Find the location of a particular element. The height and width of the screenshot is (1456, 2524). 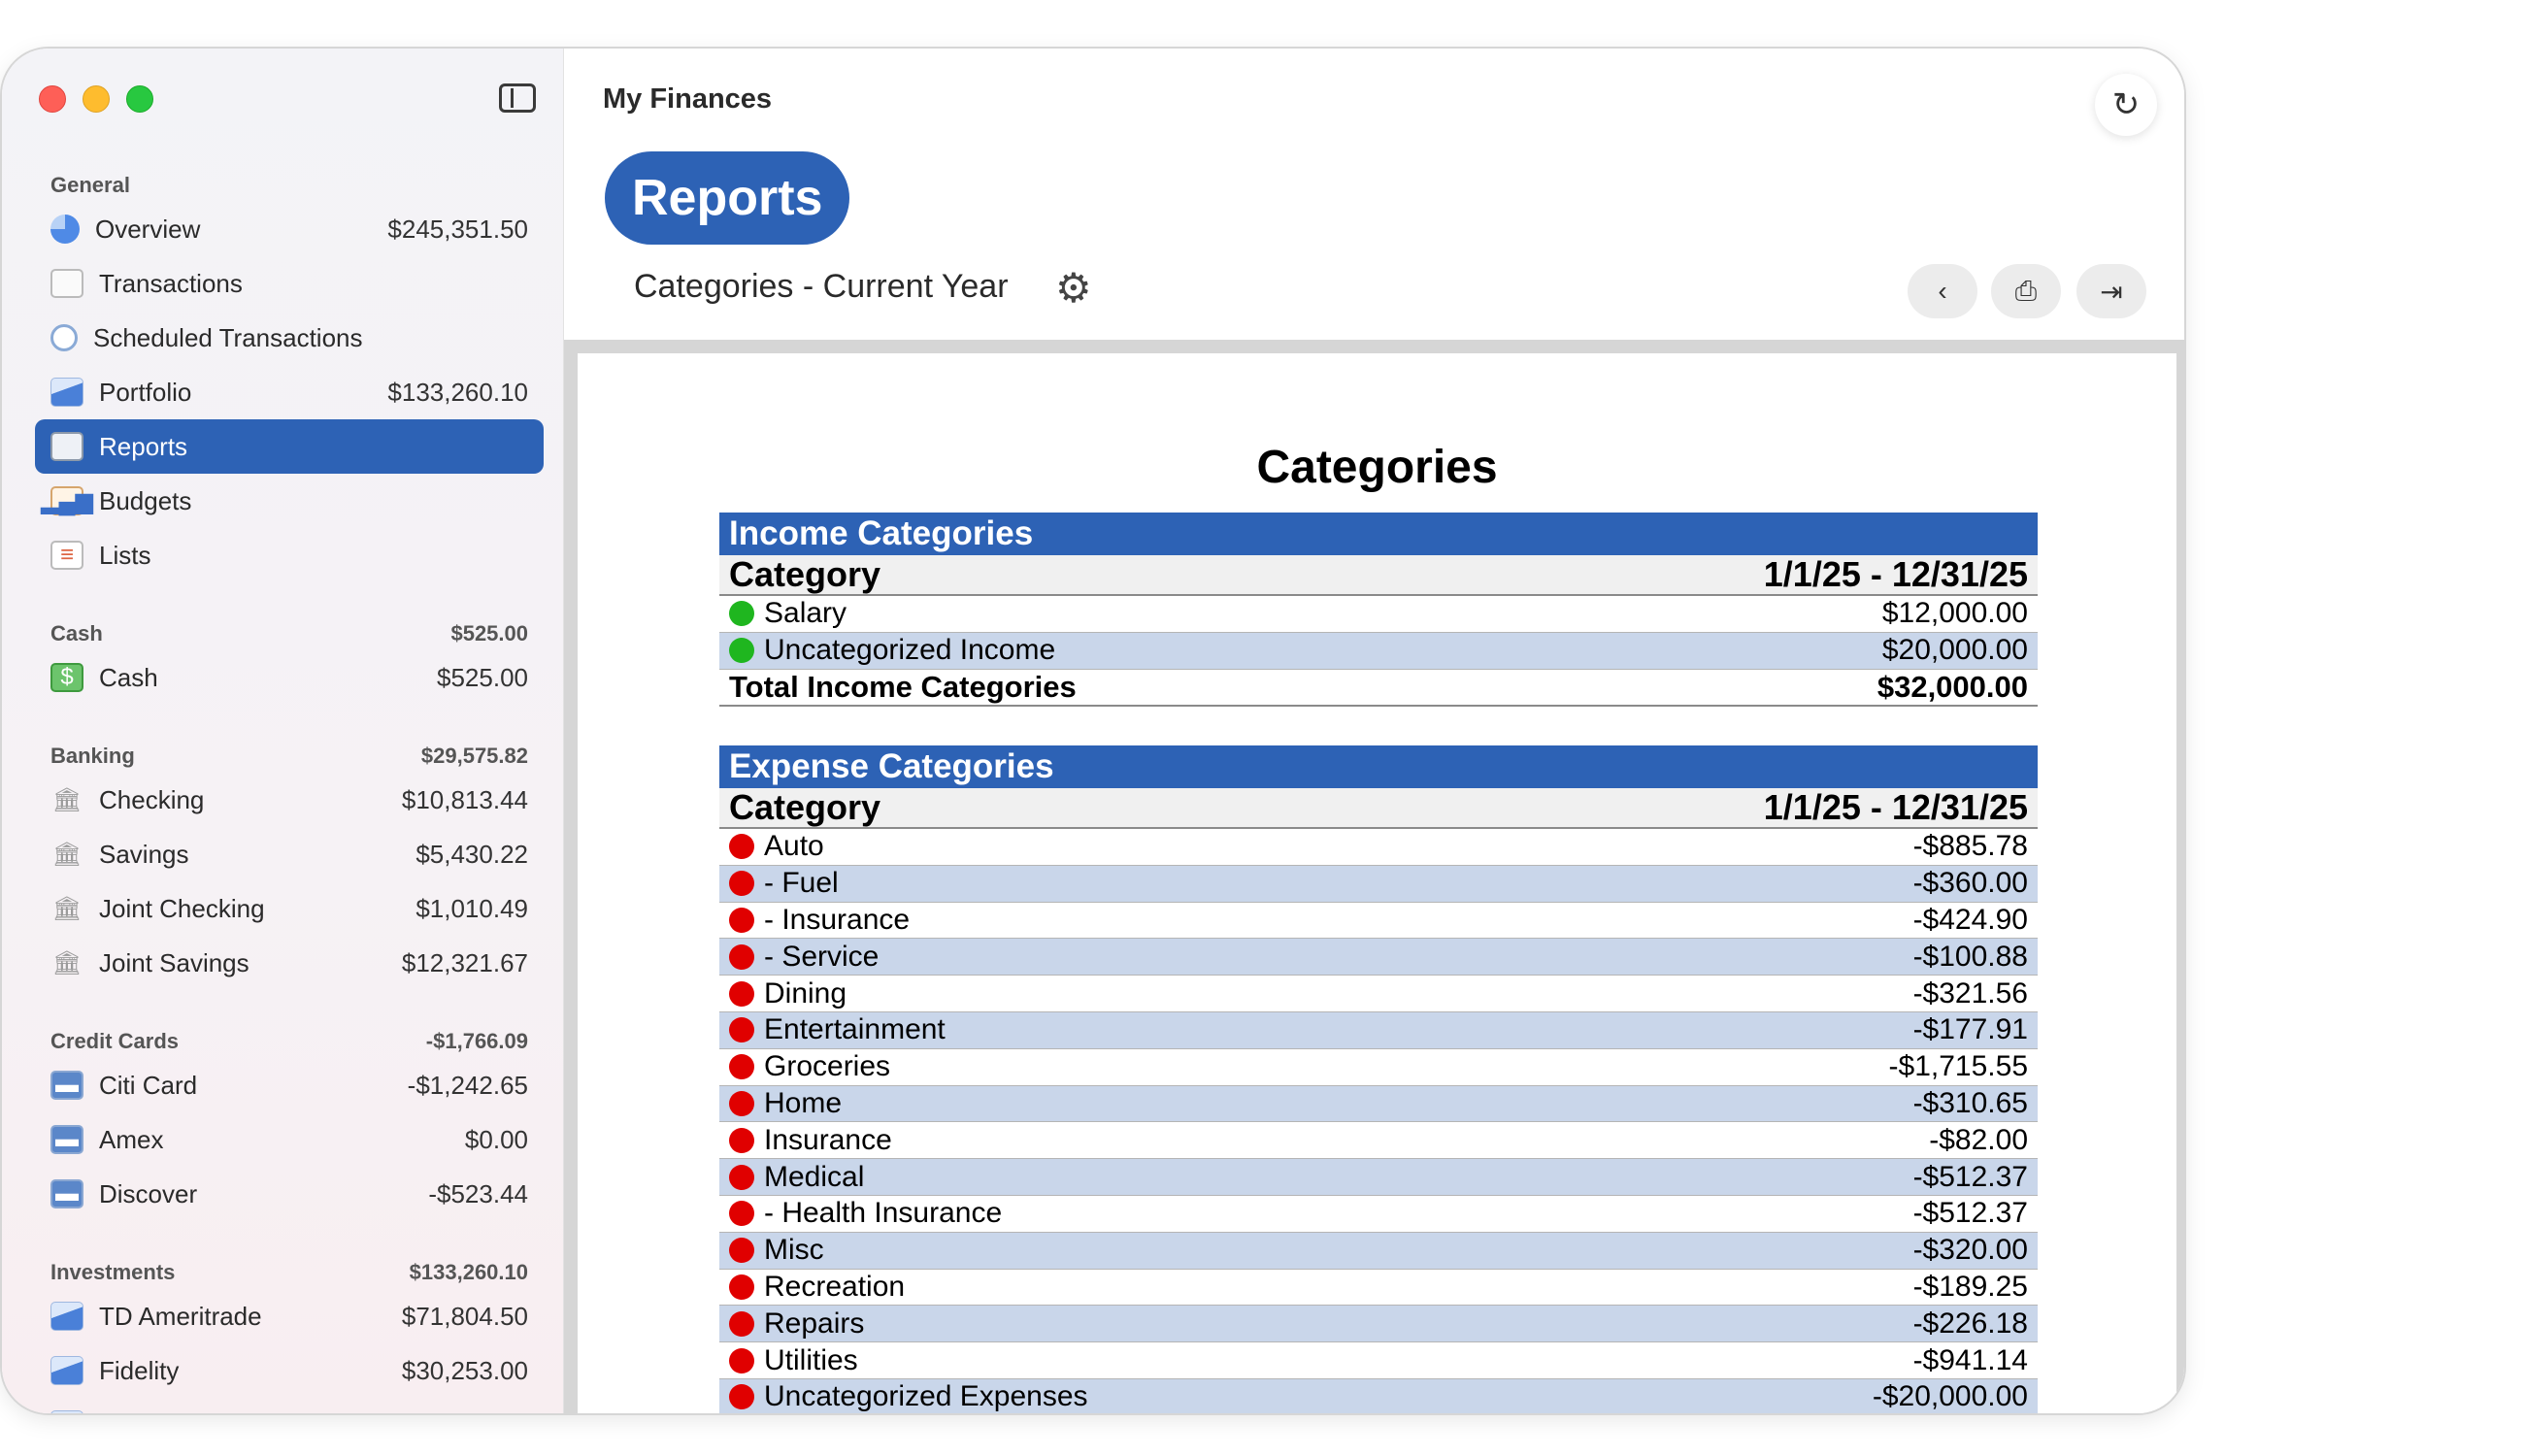

category-name: Repairs is located at coordinates (814, 1323).